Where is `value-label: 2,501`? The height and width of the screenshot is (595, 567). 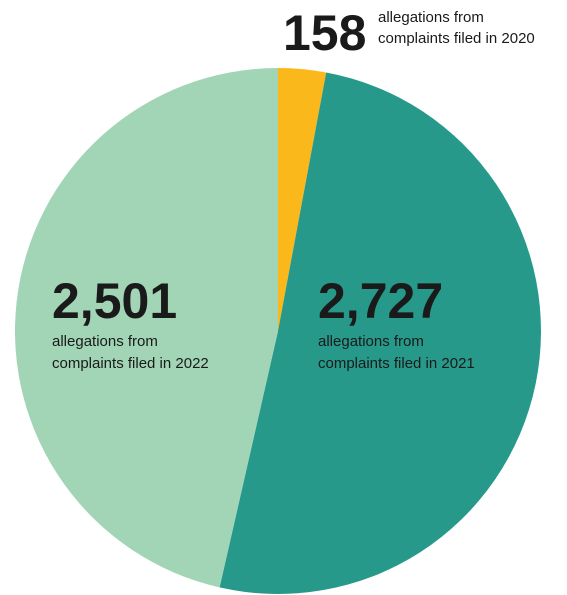
value-label: 2,501 is located at coordinates (114, 301).